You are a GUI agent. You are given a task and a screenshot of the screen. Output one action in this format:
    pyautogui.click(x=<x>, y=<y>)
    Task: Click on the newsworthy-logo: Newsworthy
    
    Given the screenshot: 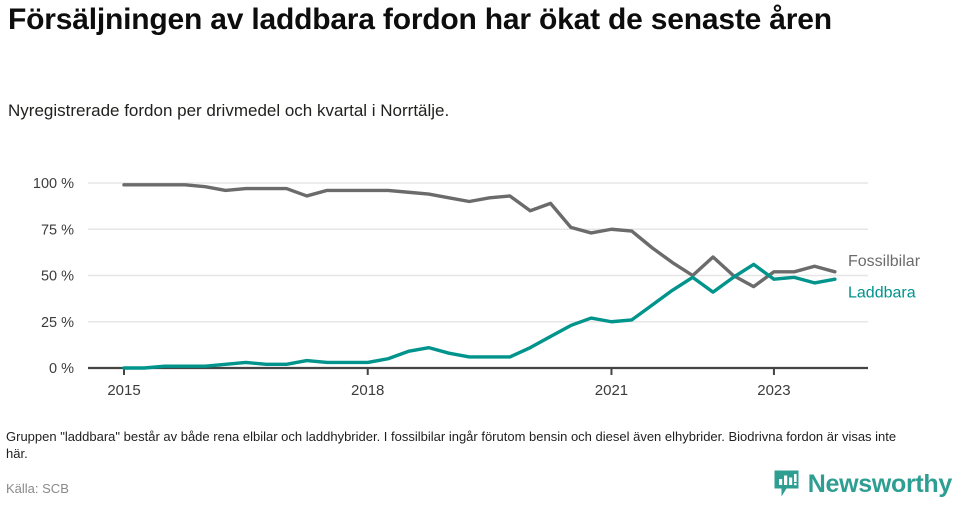 What is the action you would take?
    pyautogui.click(x=863, y=484)
    